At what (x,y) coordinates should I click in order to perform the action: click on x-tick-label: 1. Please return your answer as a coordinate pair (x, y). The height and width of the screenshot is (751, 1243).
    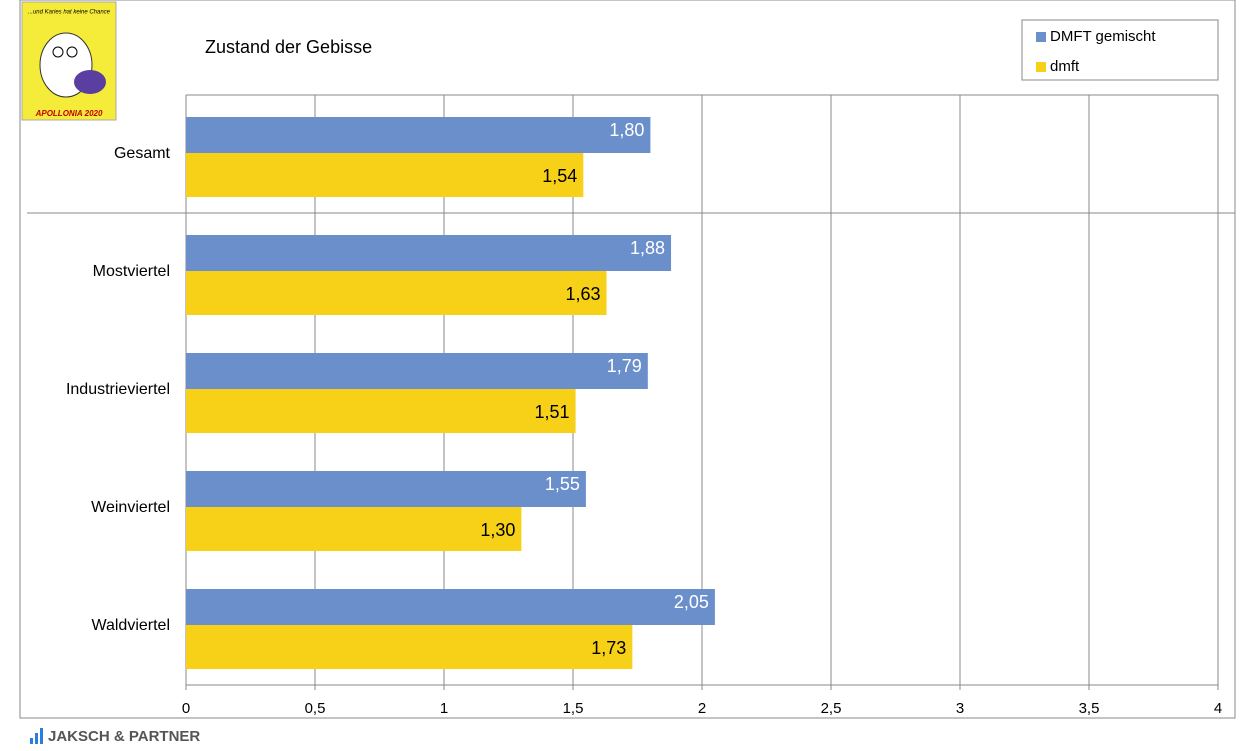
    Looking at the image, I should click on (444, 708).